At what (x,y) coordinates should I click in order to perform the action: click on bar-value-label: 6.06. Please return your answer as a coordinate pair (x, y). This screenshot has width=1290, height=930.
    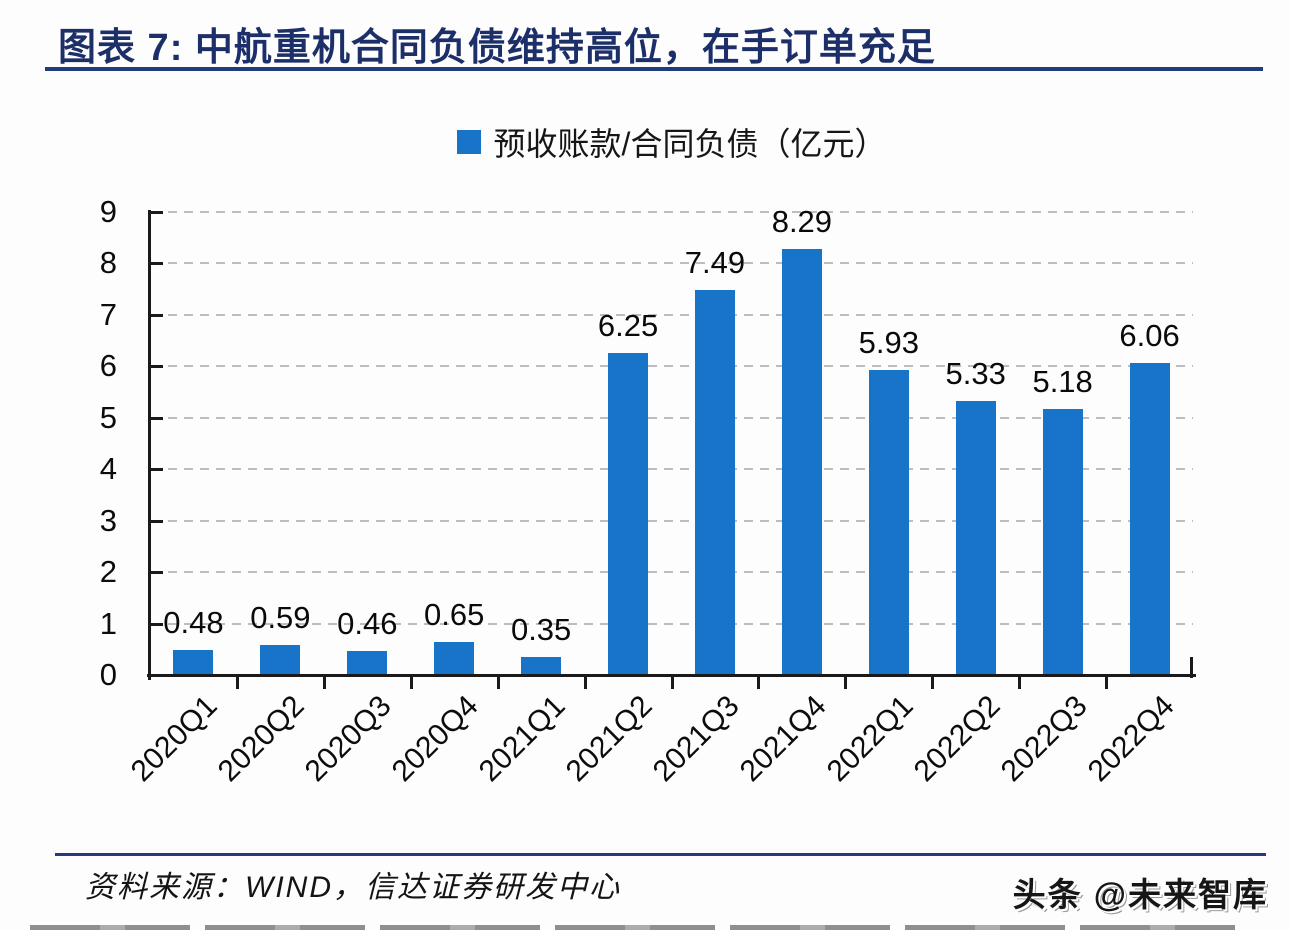
    Looking at the image, I should click on (1149, 335).